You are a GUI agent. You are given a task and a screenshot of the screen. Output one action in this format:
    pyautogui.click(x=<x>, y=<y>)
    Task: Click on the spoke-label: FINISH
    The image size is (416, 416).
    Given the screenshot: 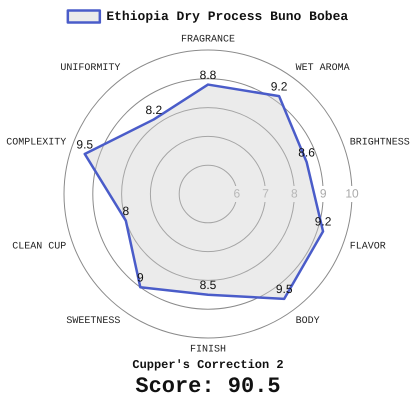 What is the action you would take?
    pyautogui.click(x=208, y=350)
    